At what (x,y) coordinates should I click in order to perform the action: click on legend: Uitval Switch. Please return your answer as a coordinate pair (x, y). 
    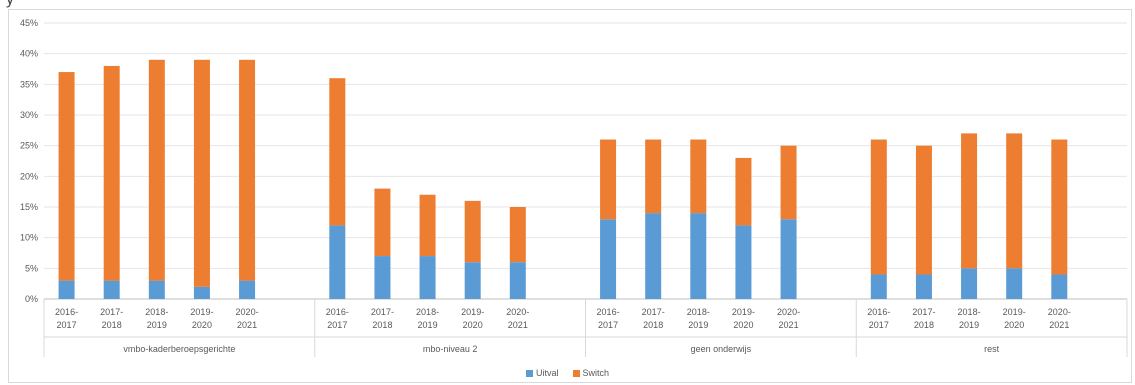
    Looking at the image, I should click on (567, 373).